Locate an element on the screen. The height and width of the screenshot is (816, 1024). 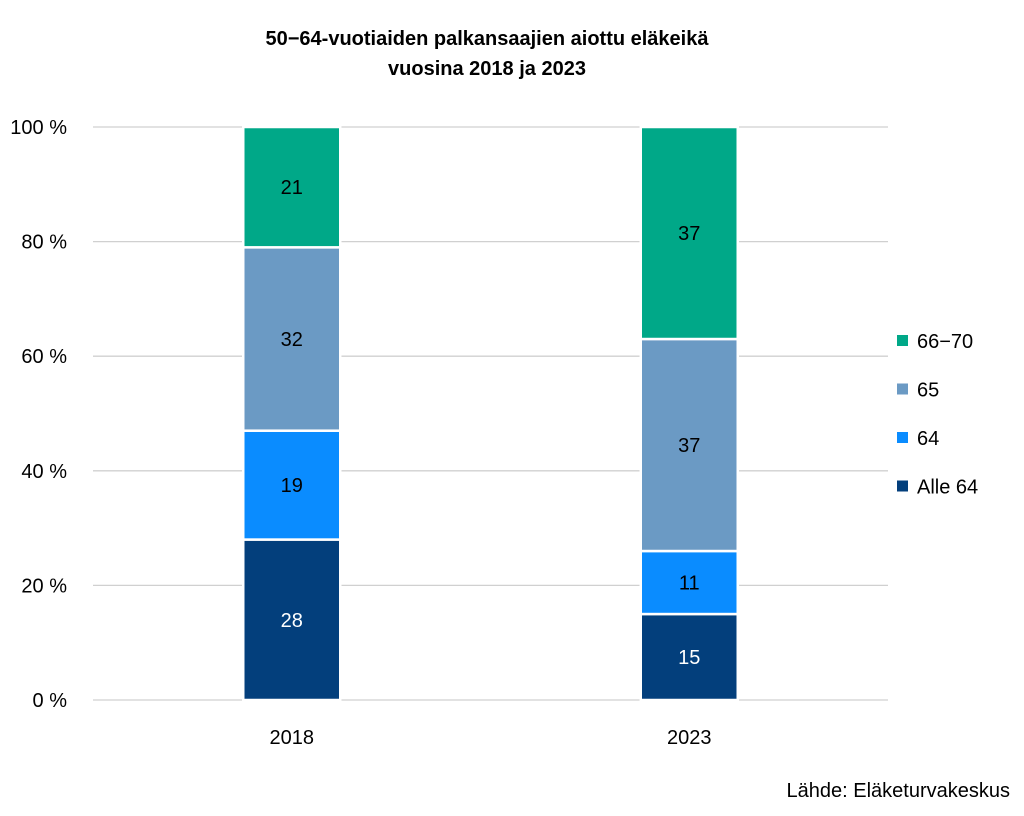
data-label: 19 is located at coordinates (292, 486).